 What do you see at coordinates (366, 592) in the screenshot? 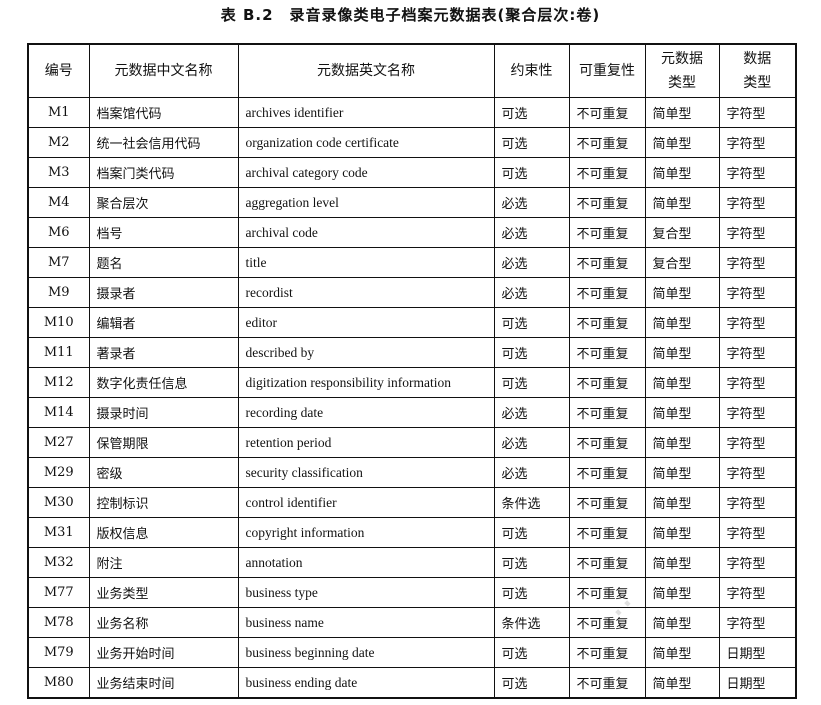
I see `cell-en-name: business type` at bounding box center [366, 592].